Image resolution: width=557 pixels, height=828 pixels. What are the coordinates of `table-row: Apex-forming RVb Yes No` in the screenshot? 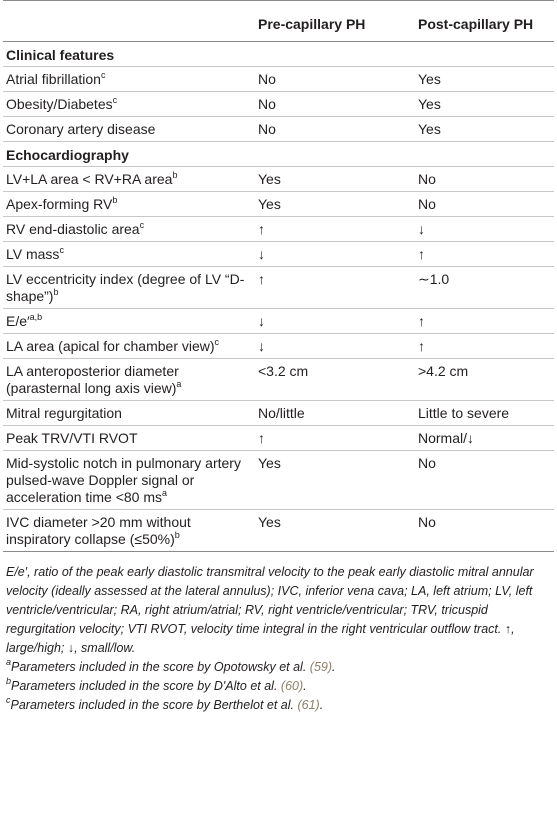 It's located at (278, 204).